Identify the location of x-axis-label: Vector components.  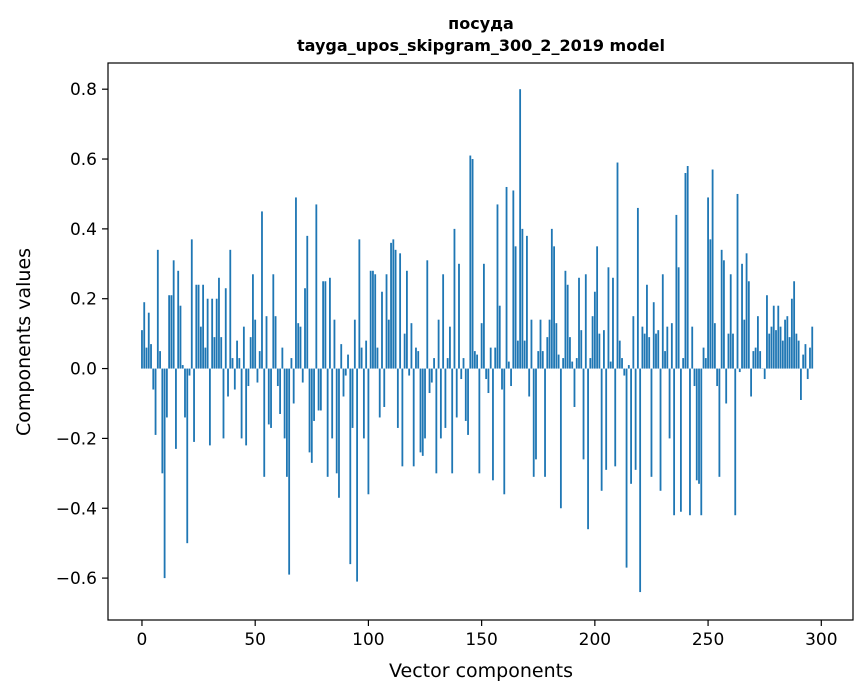
(481, 671).